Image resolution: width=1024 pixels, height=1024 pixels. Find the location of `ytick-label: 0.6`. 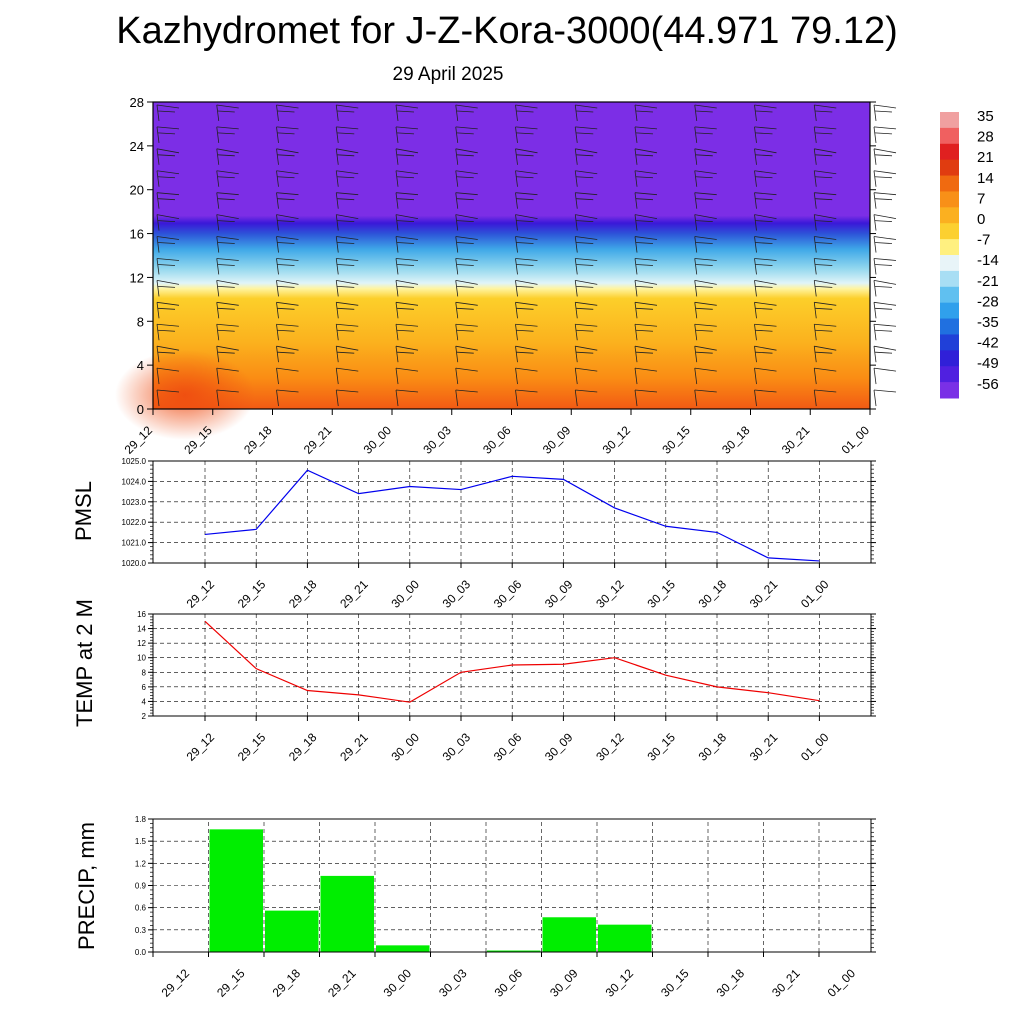

ytick-label: 0.6 is located at coordinates (141, 908).